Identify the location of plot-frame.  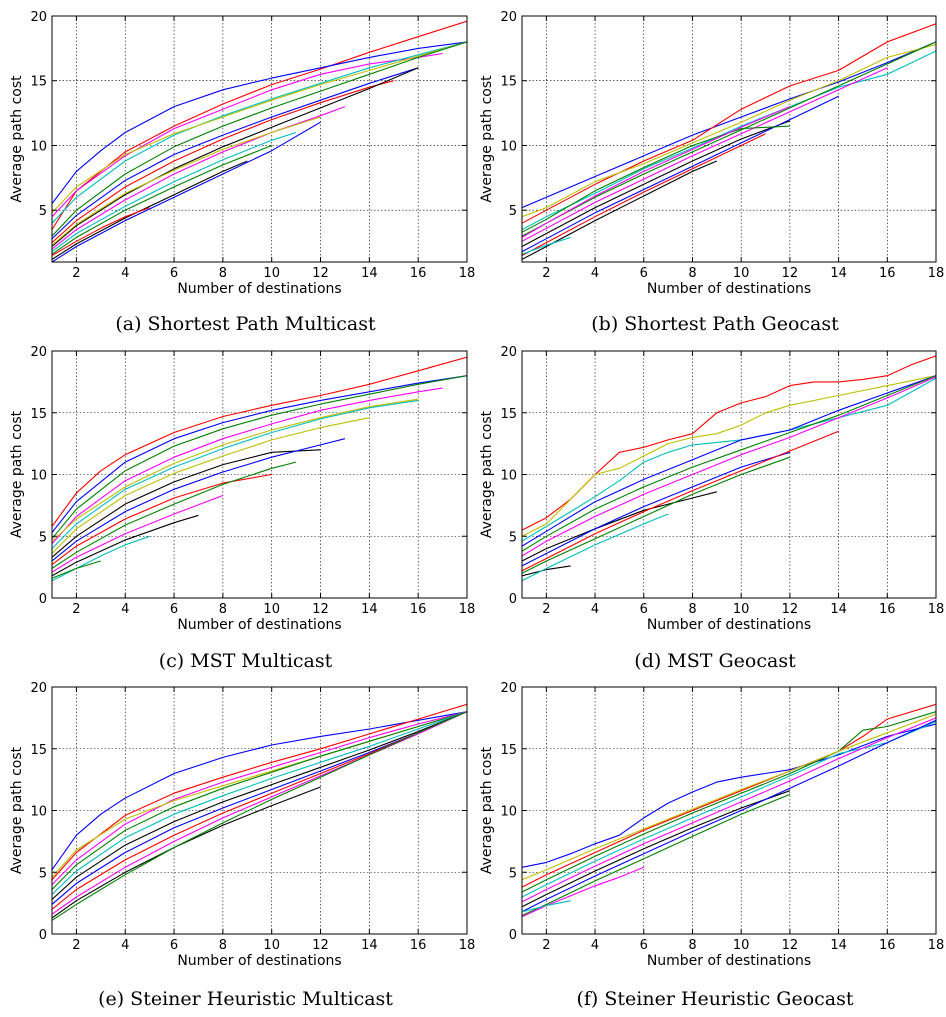
(729, 139).